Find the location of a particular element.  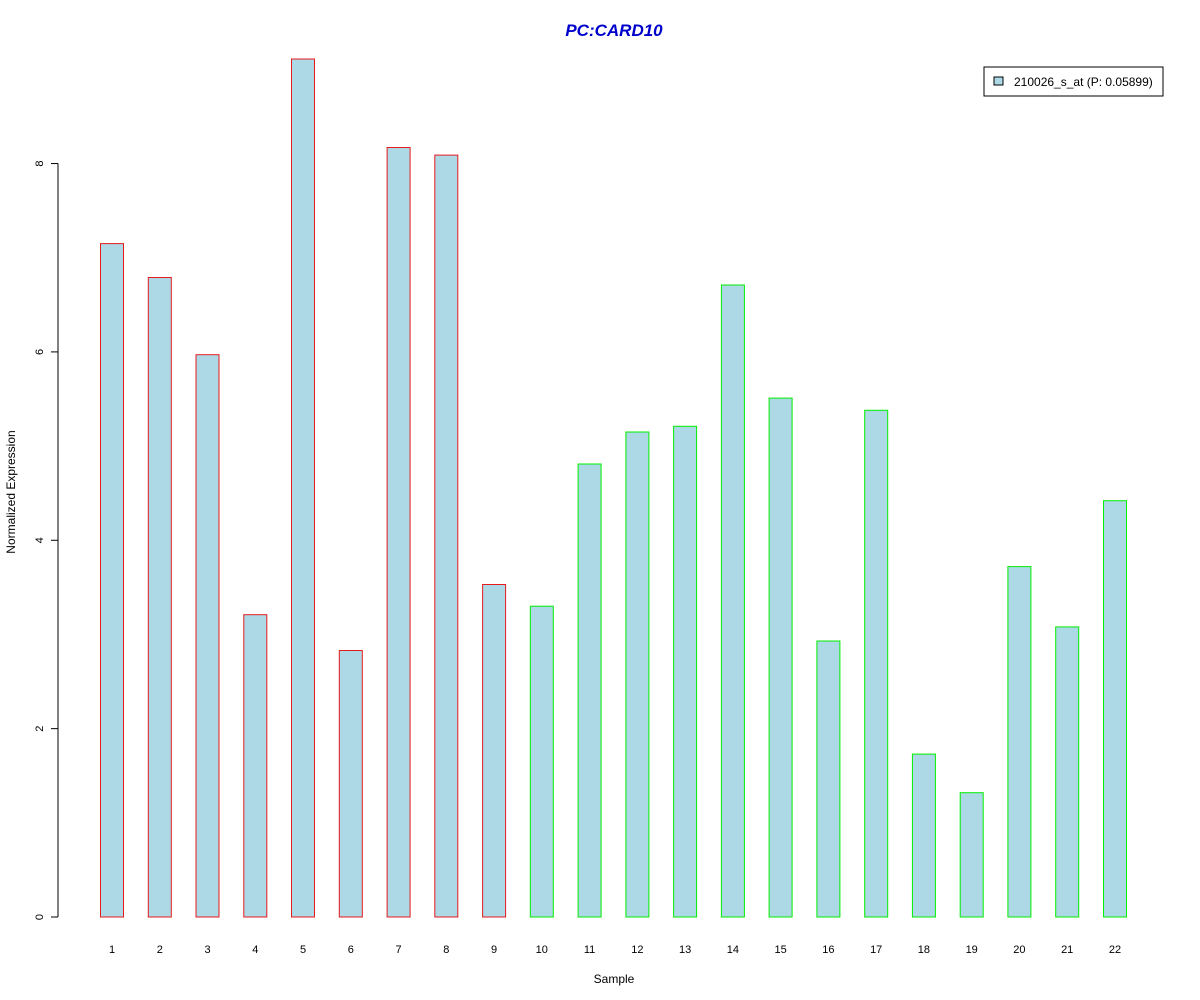

x-tick-label: 14 is located at coordinates (733, 950).